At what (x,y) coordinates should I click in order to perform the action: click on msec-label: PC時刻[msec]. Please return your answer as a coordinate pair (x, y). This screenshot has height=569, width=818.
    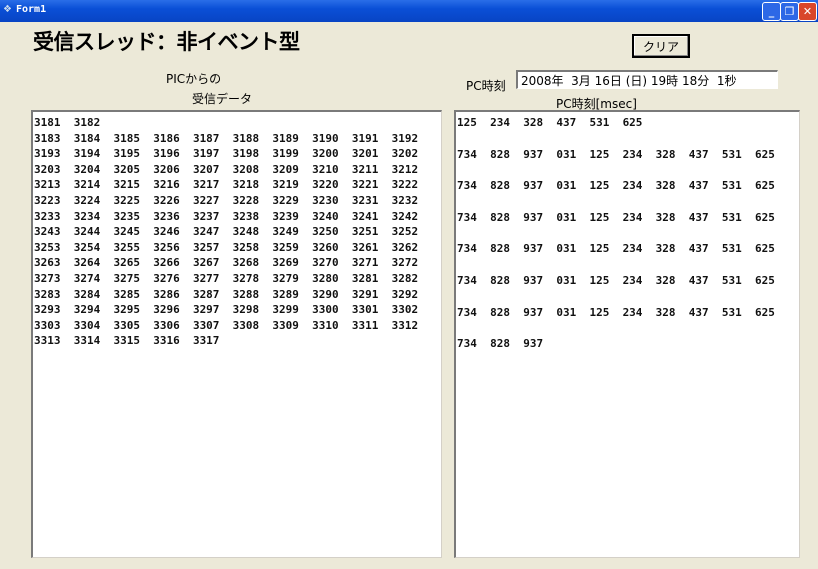
    Looking at the image, I should click on (596, 104).